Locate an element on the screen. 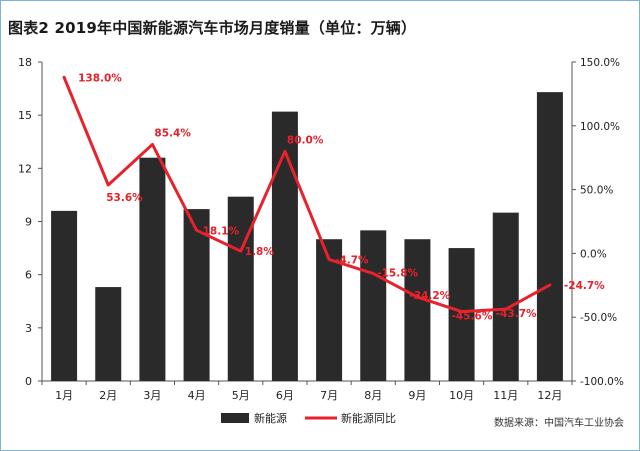 Image resolution: width=640 pixels, height=451 pixels. legend: 新能源 新能源同比 is located at coordinates (308, 418).